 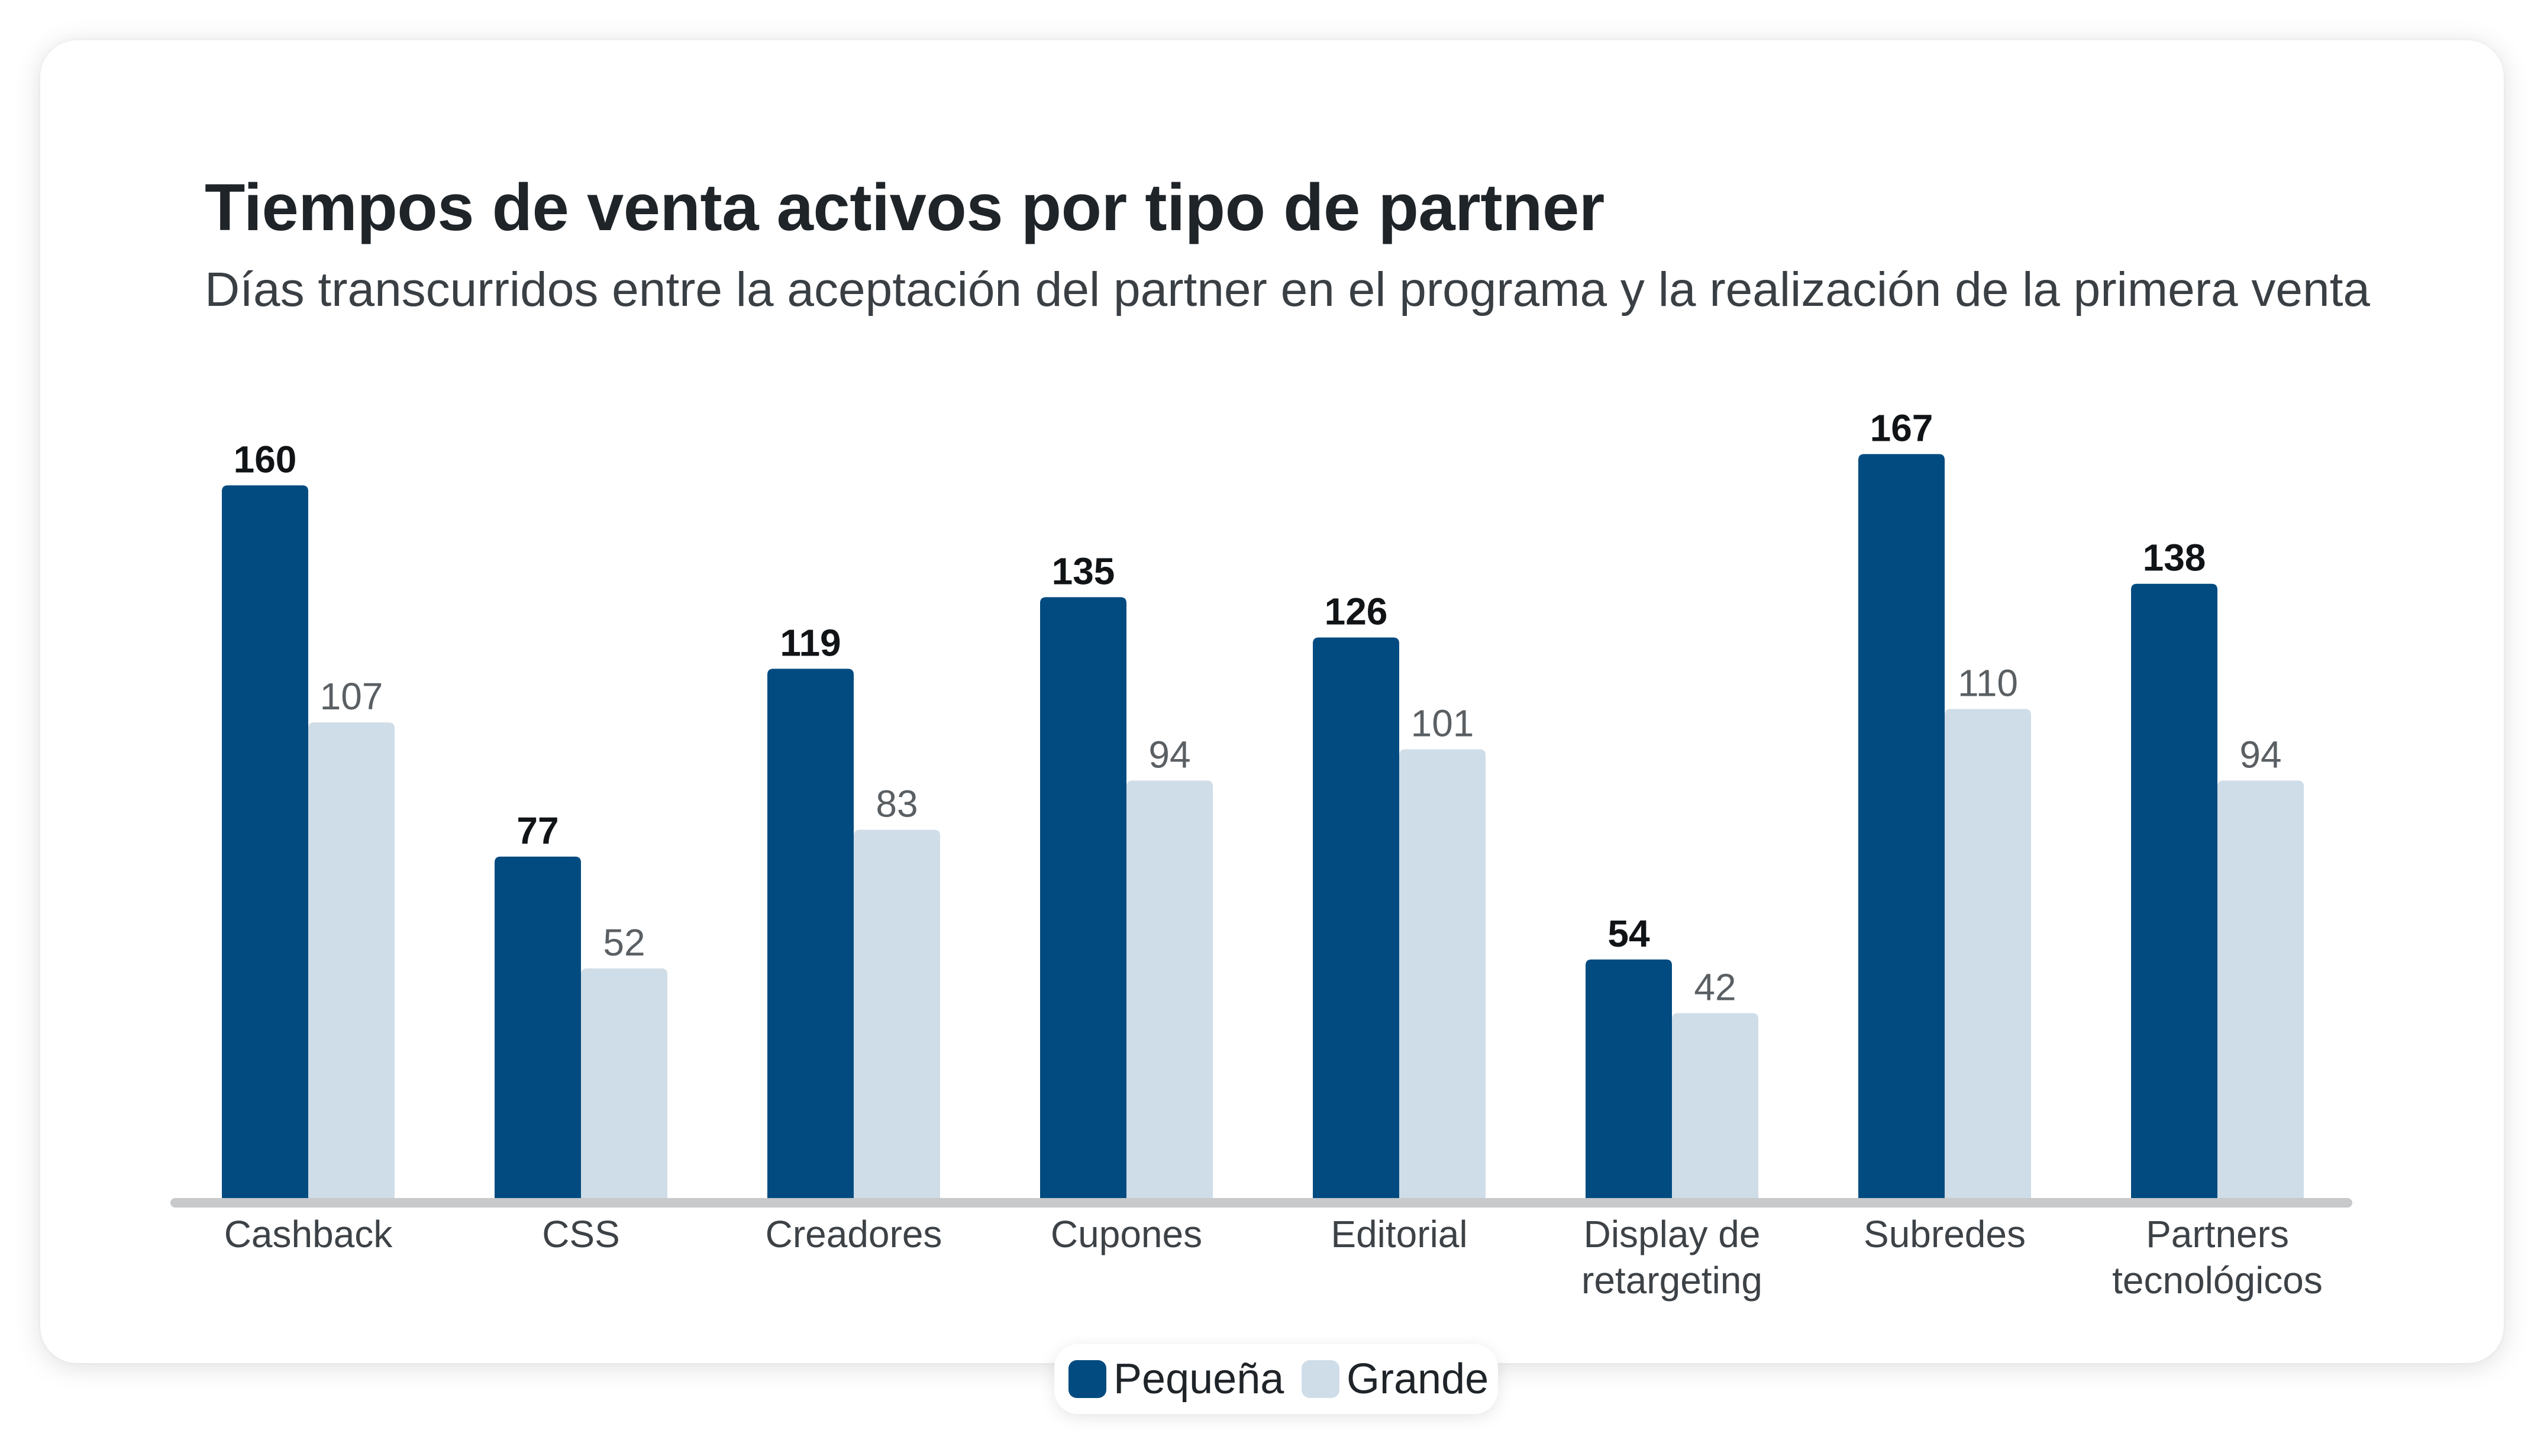 What do you see at coordinates (1083, 571) in the screenshot?
I see `data-label-pequena: 135` at bounding box center [1083, 571].